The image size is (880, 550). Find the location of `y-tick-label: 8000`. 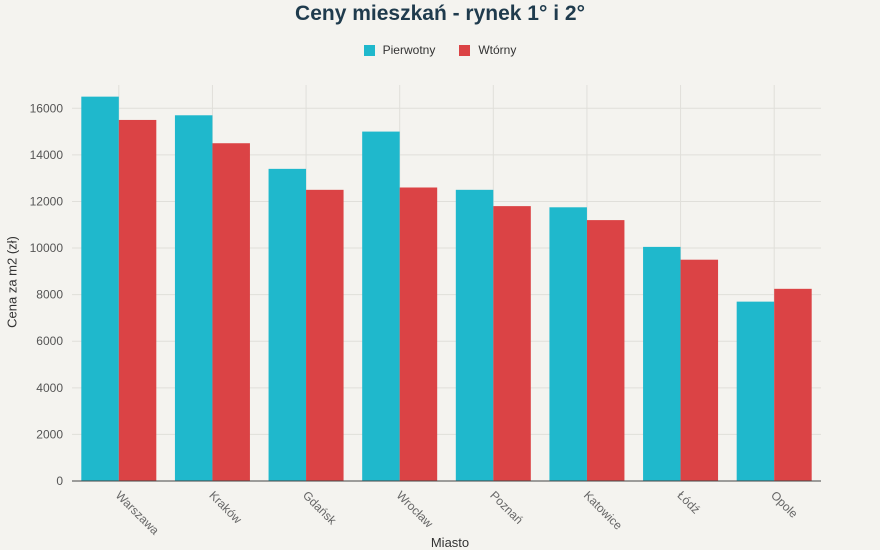

y-tick-label: 8000 is located at coordinates (49, 295).